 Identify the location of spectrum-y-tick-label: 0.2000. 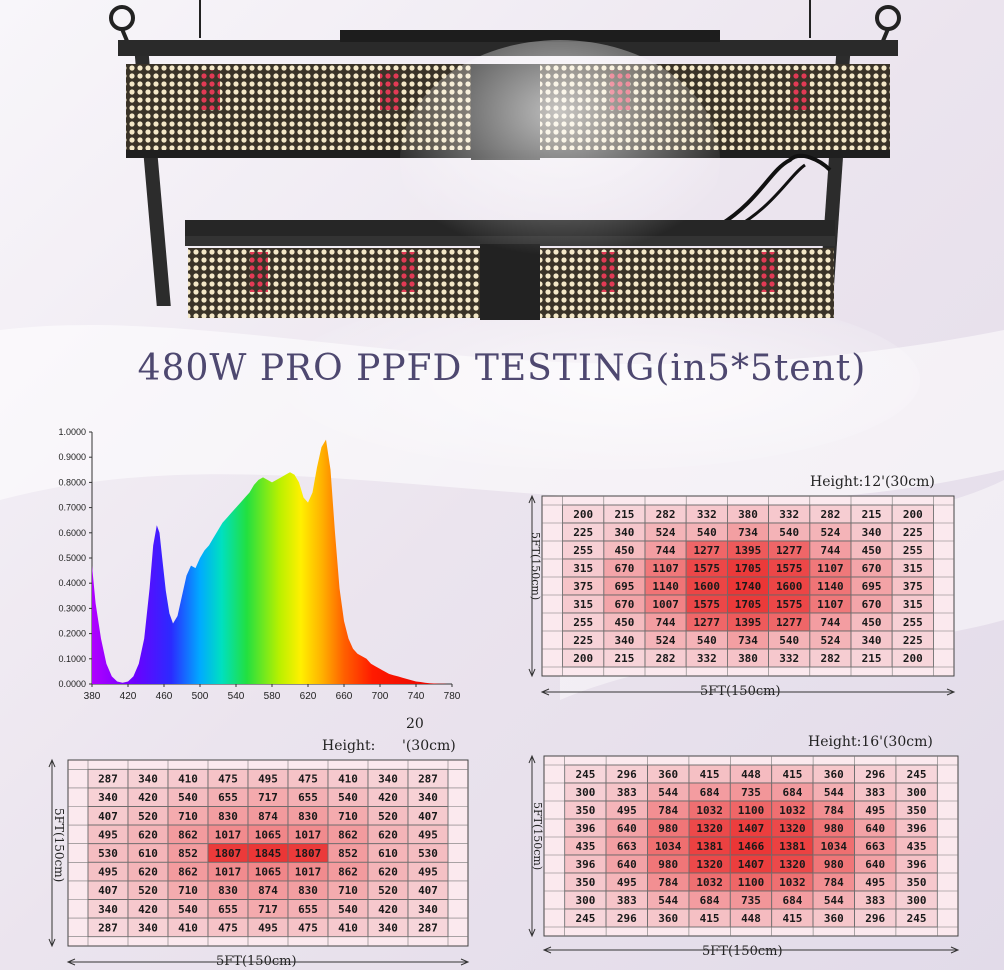
(72, 634).